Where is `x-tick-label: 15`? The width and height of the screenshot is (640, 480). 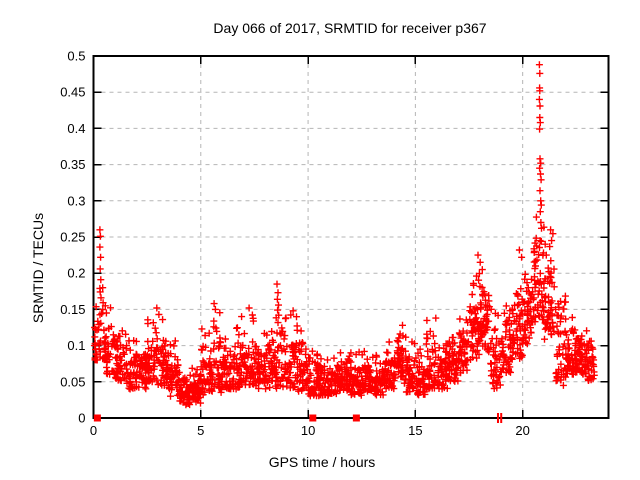 x-tick-label: 15 is located at coordinates (415, 430).